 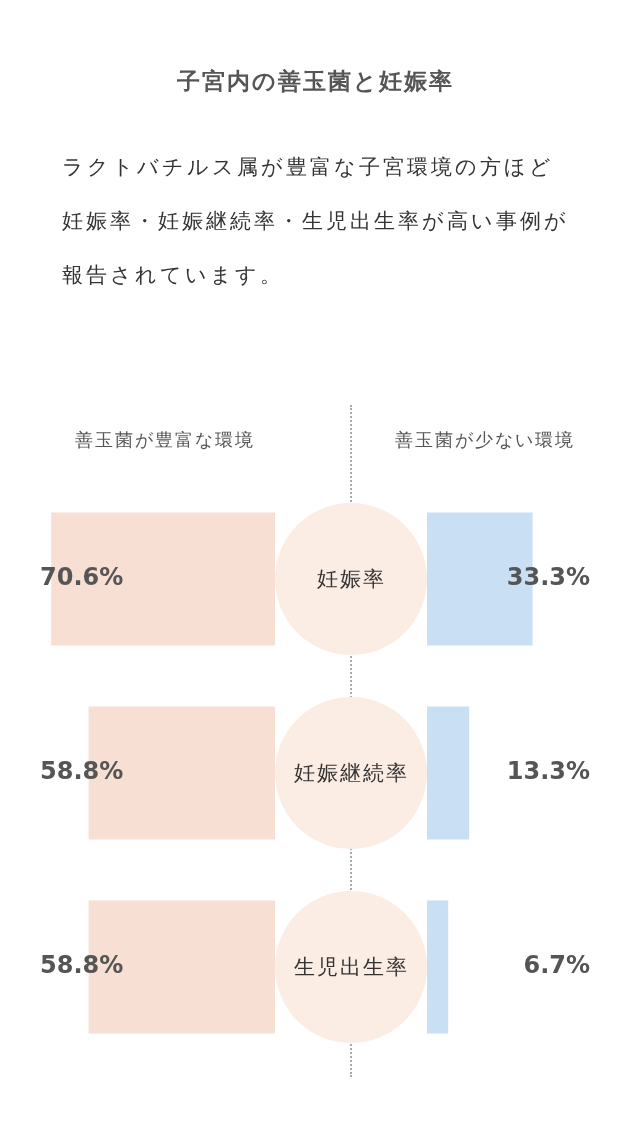 What do you see at coordinates (82, 577) in the screenshot?
I see `data-label: 70.6%` at bounding box center [82, 577].